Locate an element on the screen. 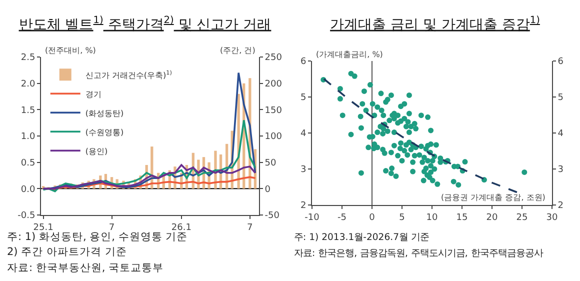 The image size is (580, 281). y-tick-label: 1.5 is located at coordinates (28, 111).